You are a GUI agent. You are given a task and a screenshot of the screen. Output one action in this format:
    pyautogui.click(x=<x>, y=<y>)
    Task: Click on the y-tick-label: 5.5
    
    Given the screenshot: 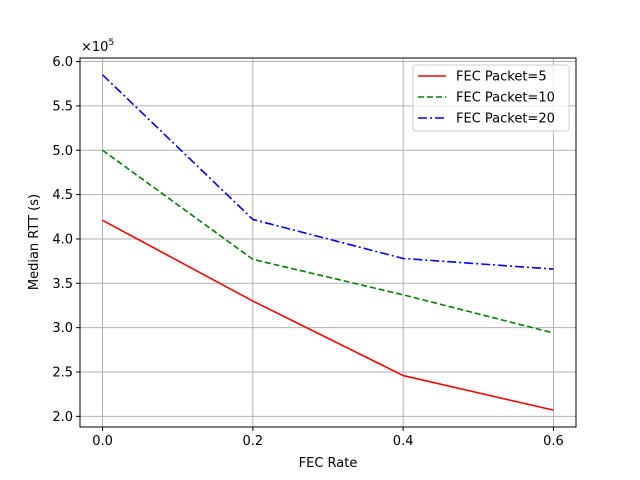 What is the action you would take?
    pyautogui.click(x=62, y=106)
    